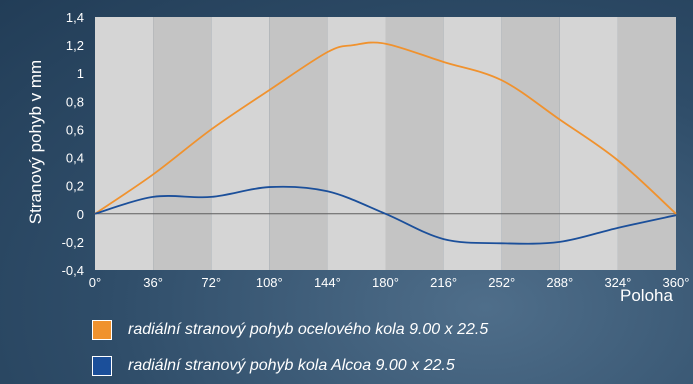 This screenshot has height=384, width=693. What do you see at coordinates (95, 282) in the screenshot?
I see `x-tick-label: 0°` at bounding box center [95, 282].